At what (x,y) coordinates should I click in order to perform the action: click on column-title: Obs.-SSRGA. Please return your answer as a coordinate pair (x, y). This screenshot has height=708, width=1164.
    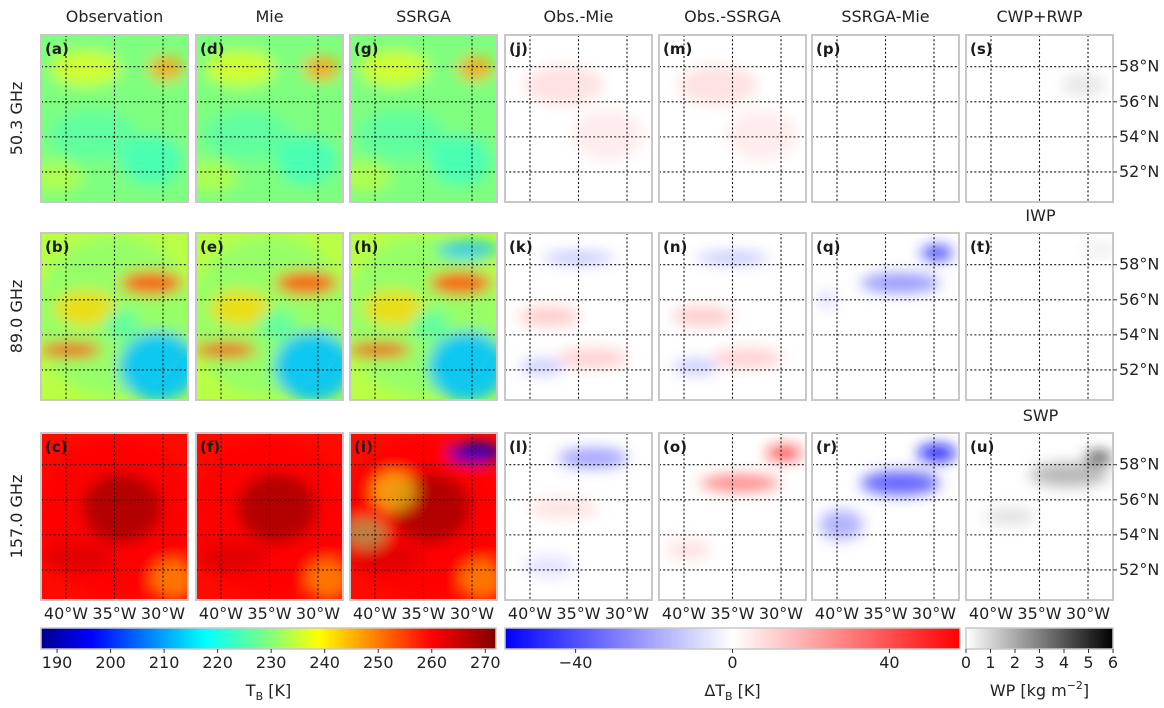
    Looking at the image, I should click on (732, 16).